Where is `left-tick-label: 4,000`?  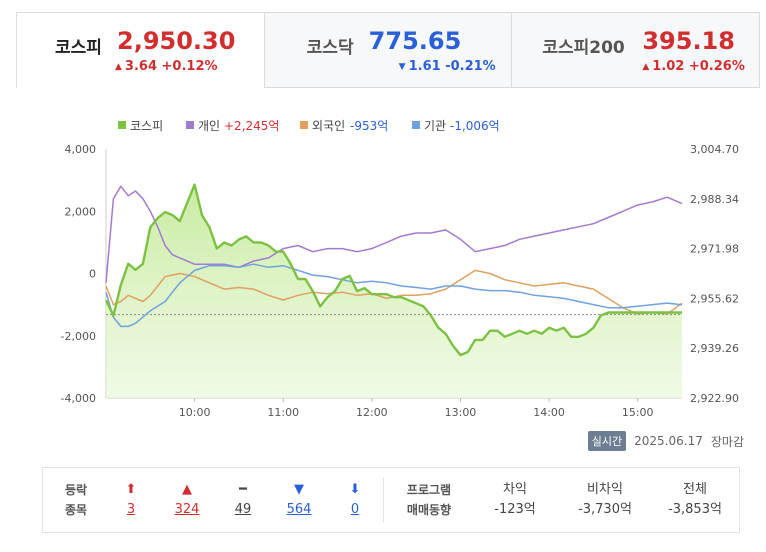
left-tick-label: 4,000 is located at coordinates (81, 149).